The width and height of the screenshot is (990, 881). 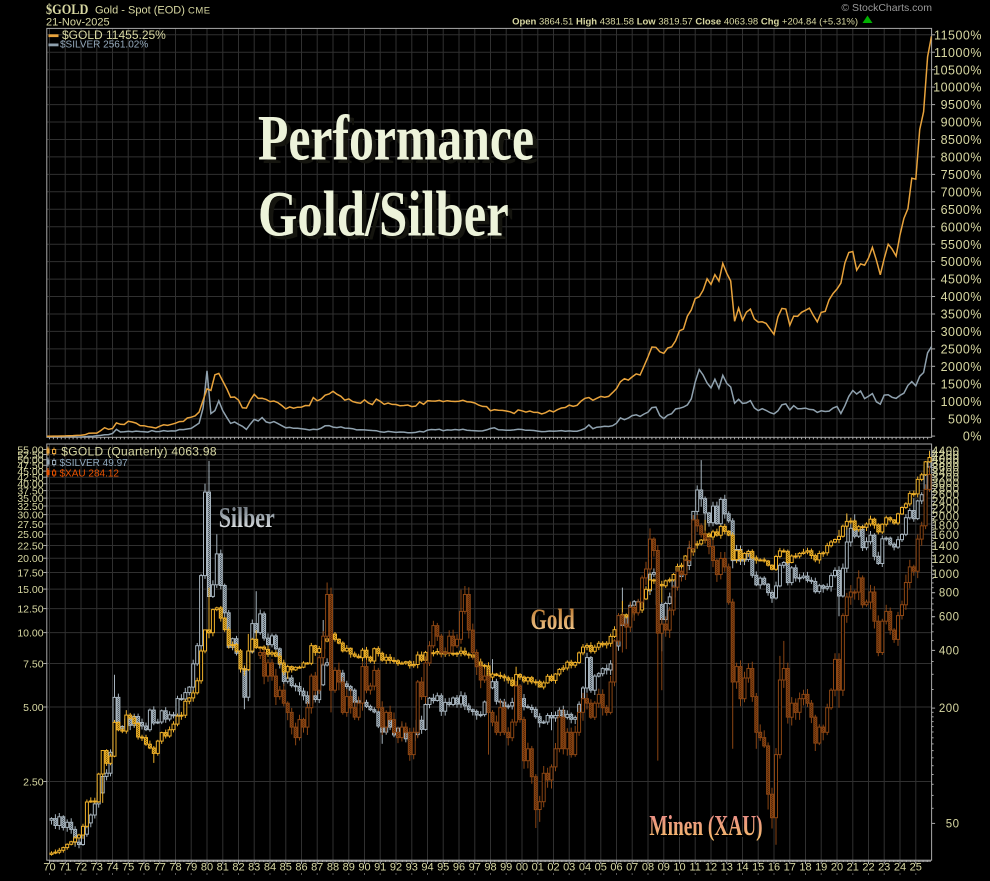 What do you see at coordinates (946, 518) in the screenshot?
I see `svg-text: 2000` at bounding box center [946, 518].